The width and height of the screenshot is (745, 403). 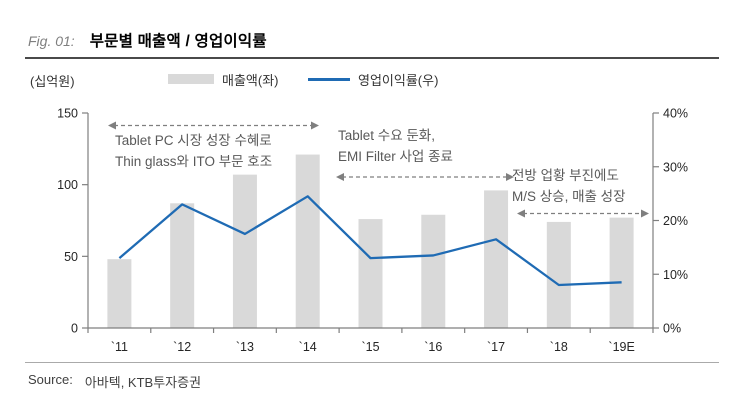 I want to click on right-axis-tick-label: 40%, so click(x=675, y=114).